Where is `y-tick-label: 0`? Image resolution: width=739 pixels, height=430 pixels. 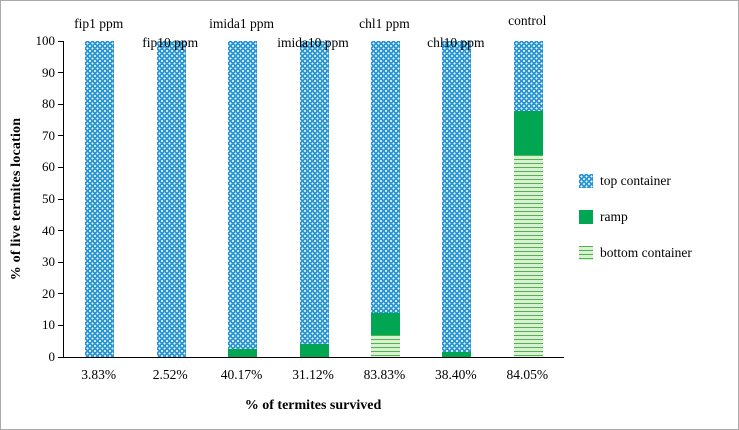 y-tick-label: 0 is located at coordinates (52, 356).